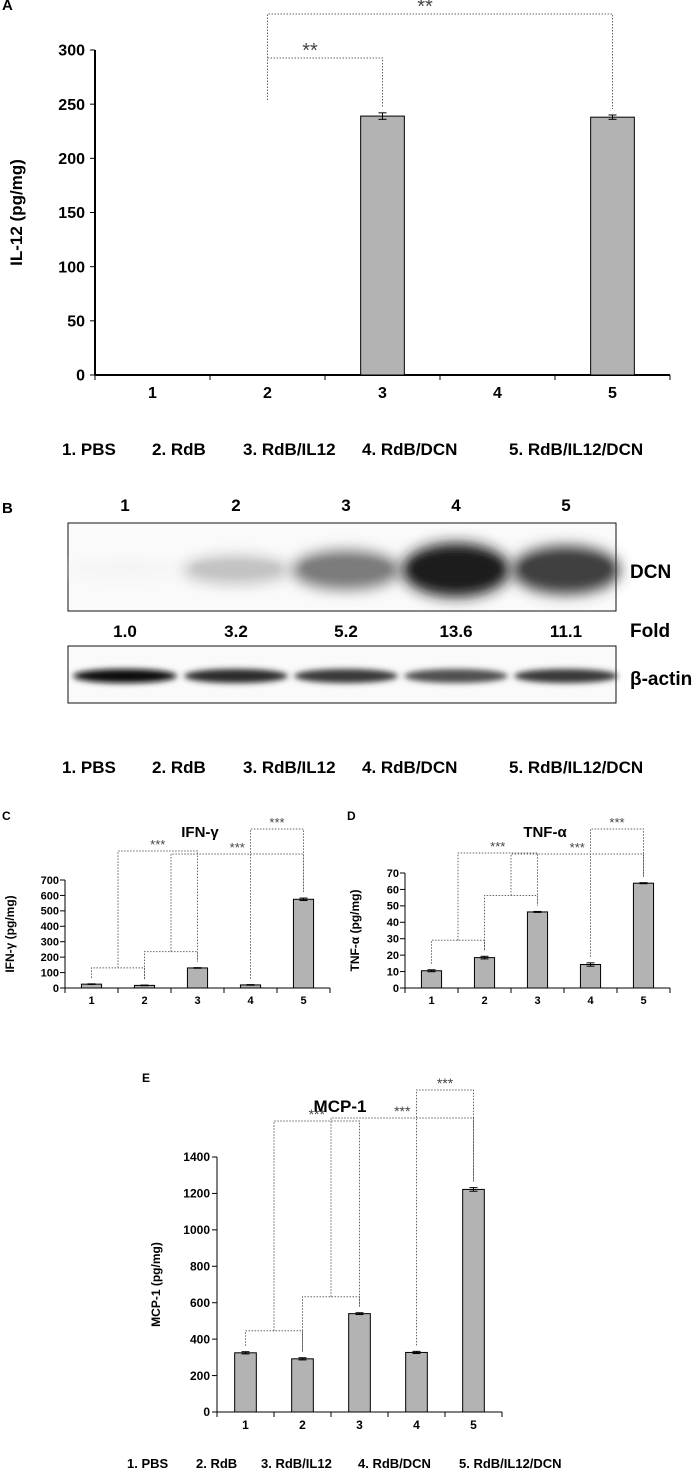  I want to click on y-axis-label: TNF-α (pg/mg), so click(355, 930).